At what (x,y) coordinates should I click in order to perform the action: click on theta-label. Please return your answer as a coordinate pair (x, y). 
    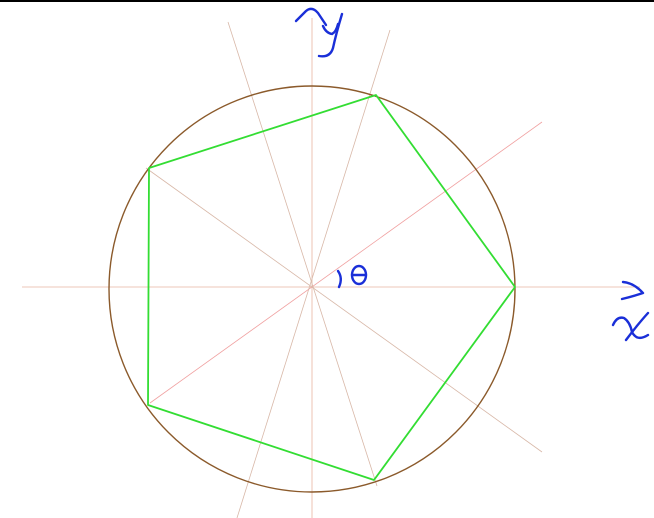
    Looking at the image, I should click on (359, 275).